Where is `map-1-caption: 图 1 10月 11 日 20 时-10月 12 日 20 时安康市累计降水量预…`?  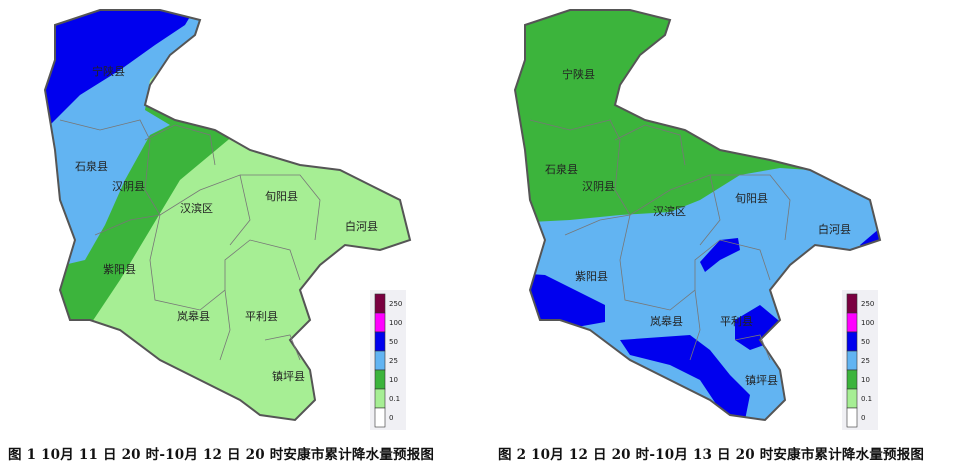 map-1-caption: 图 1 10月 11 日 20 时-10月 12 日 20 时安康市累计降水量预… is located at coordinates (221, 455).